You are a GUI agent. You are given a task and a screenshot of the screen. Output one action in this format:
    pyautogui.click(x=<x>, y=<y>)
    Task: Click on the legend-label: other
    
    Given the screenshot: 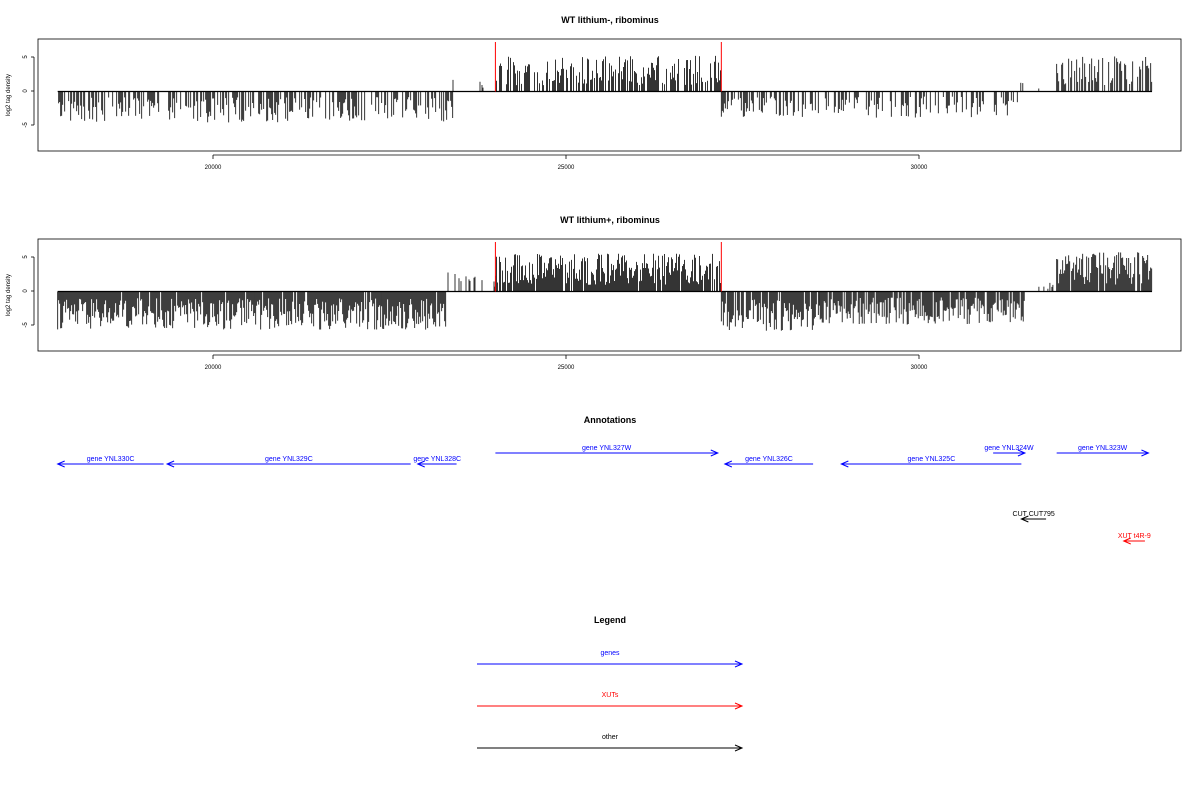 What is the action you would take?
    pyautogui.click(x=610, y=737)
    